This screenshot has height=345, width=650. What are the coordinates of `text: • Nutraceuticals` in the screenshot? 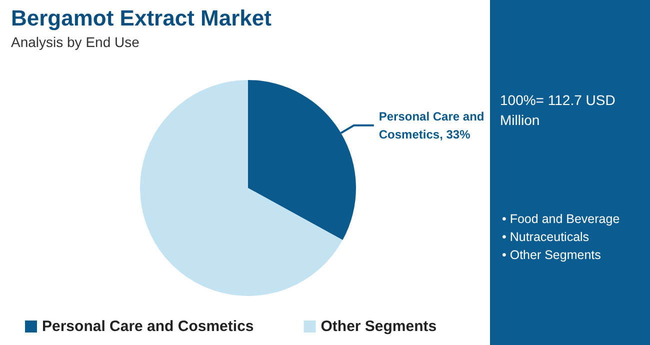 It's located at (546, 237).